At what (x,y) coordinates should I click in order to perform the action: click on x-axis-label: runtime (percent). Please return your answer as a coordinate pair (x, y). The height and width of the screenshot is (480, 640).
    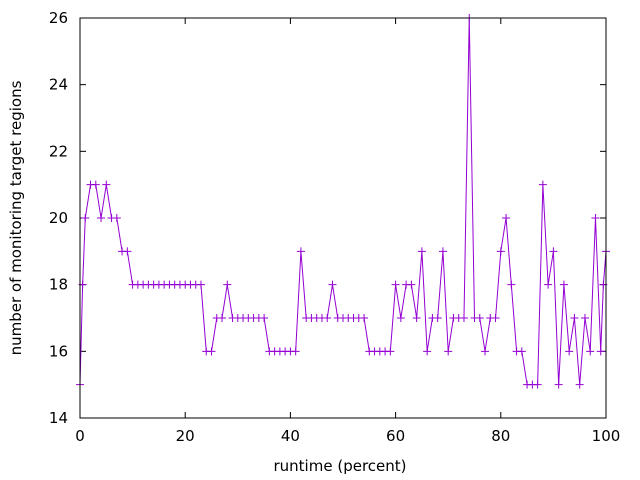
    Looking at the image, I should click on (340, 466).